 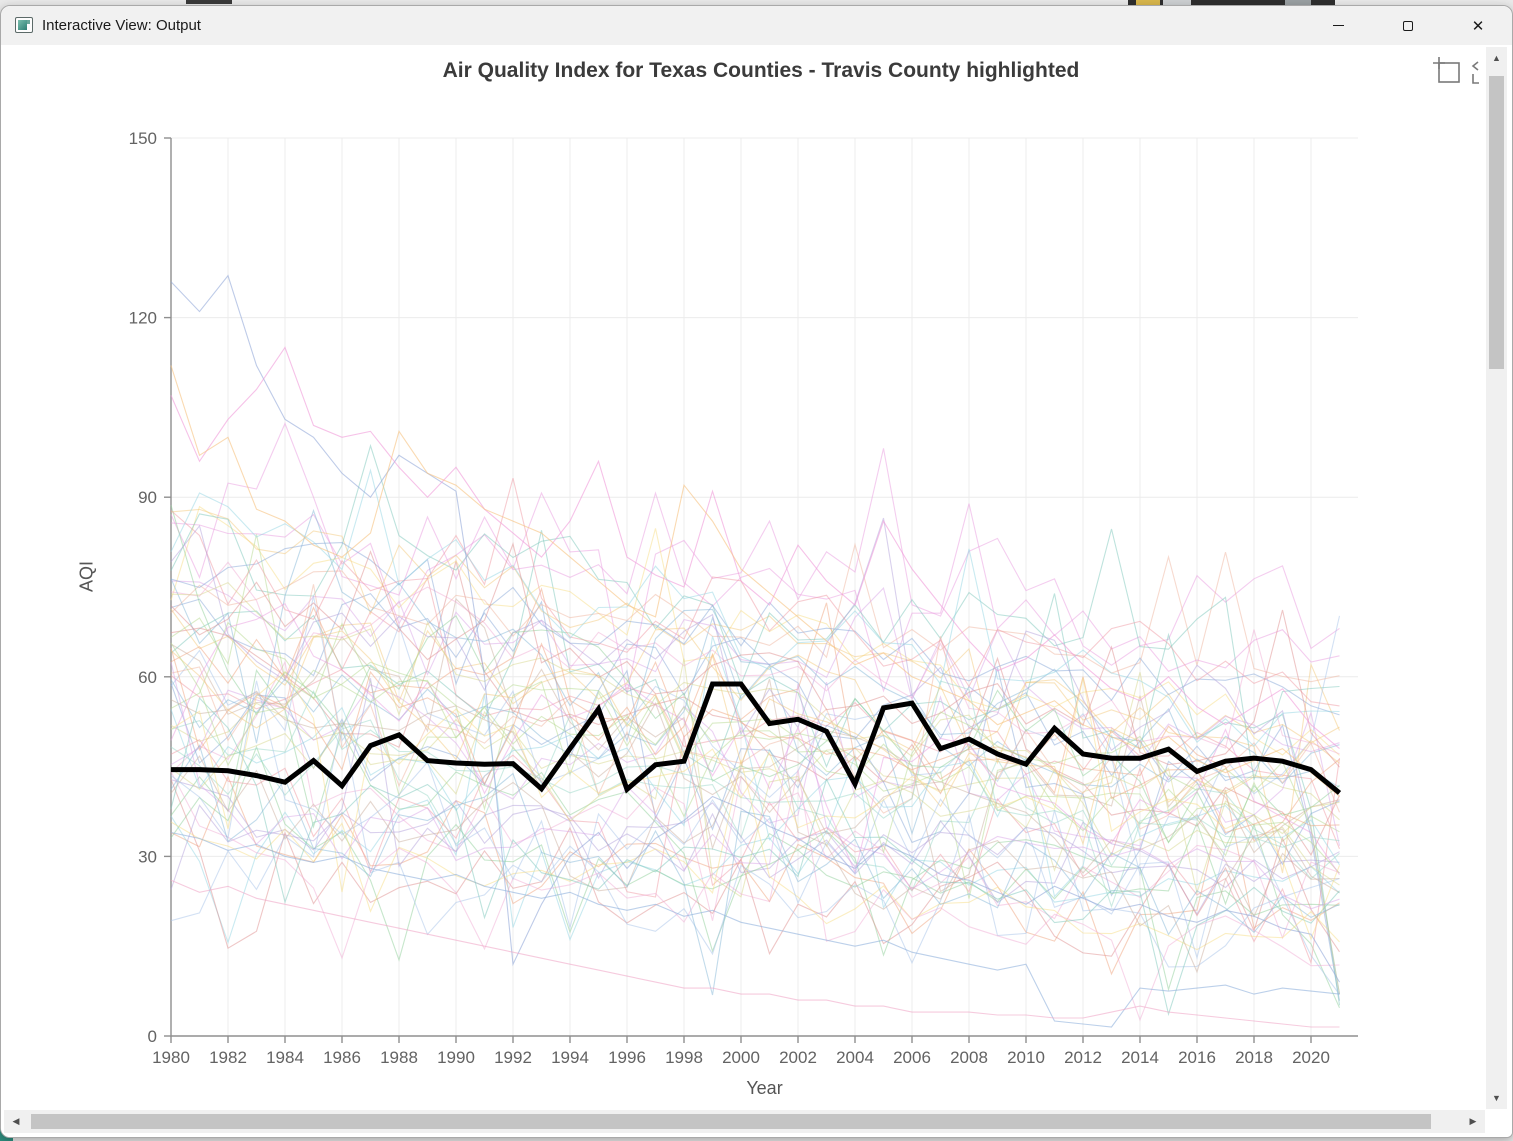 What do you see at coordinates (513, 1057) in the screenshot?
I see `x-tick-label: 1992` at bounding box center [513, 1057].